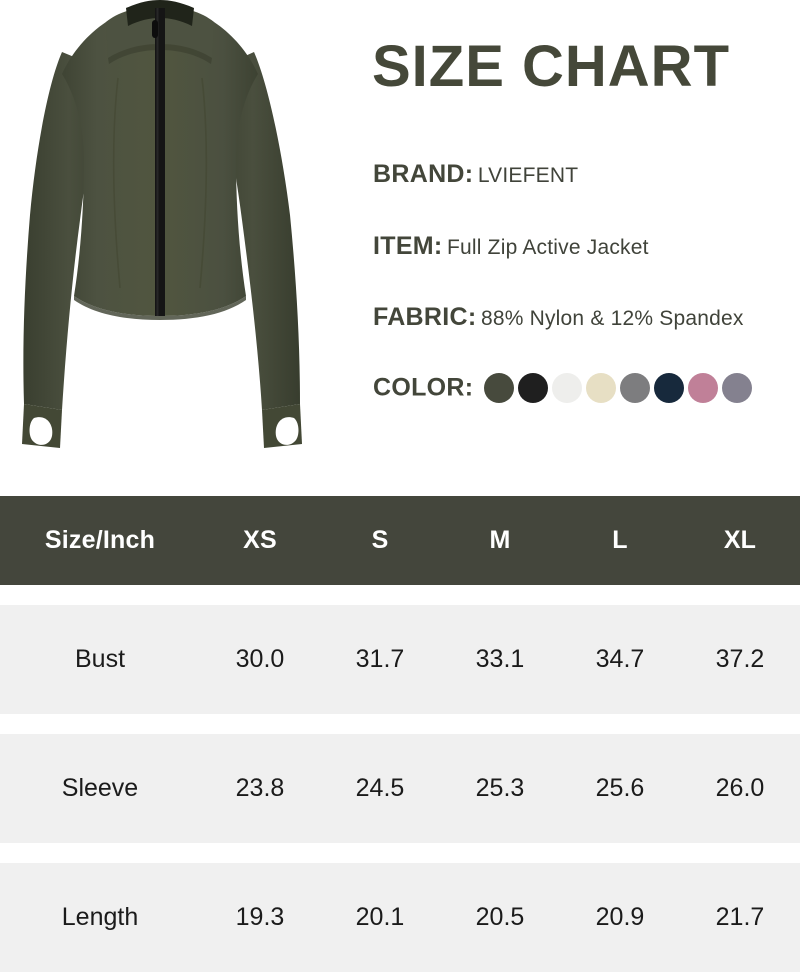 Image resolution: width=800 pixels, height=972 pixels. Describe the element at coordinates (740, 659) in the screenshot. I see `cell-bust-xl: 37.2` at that location.